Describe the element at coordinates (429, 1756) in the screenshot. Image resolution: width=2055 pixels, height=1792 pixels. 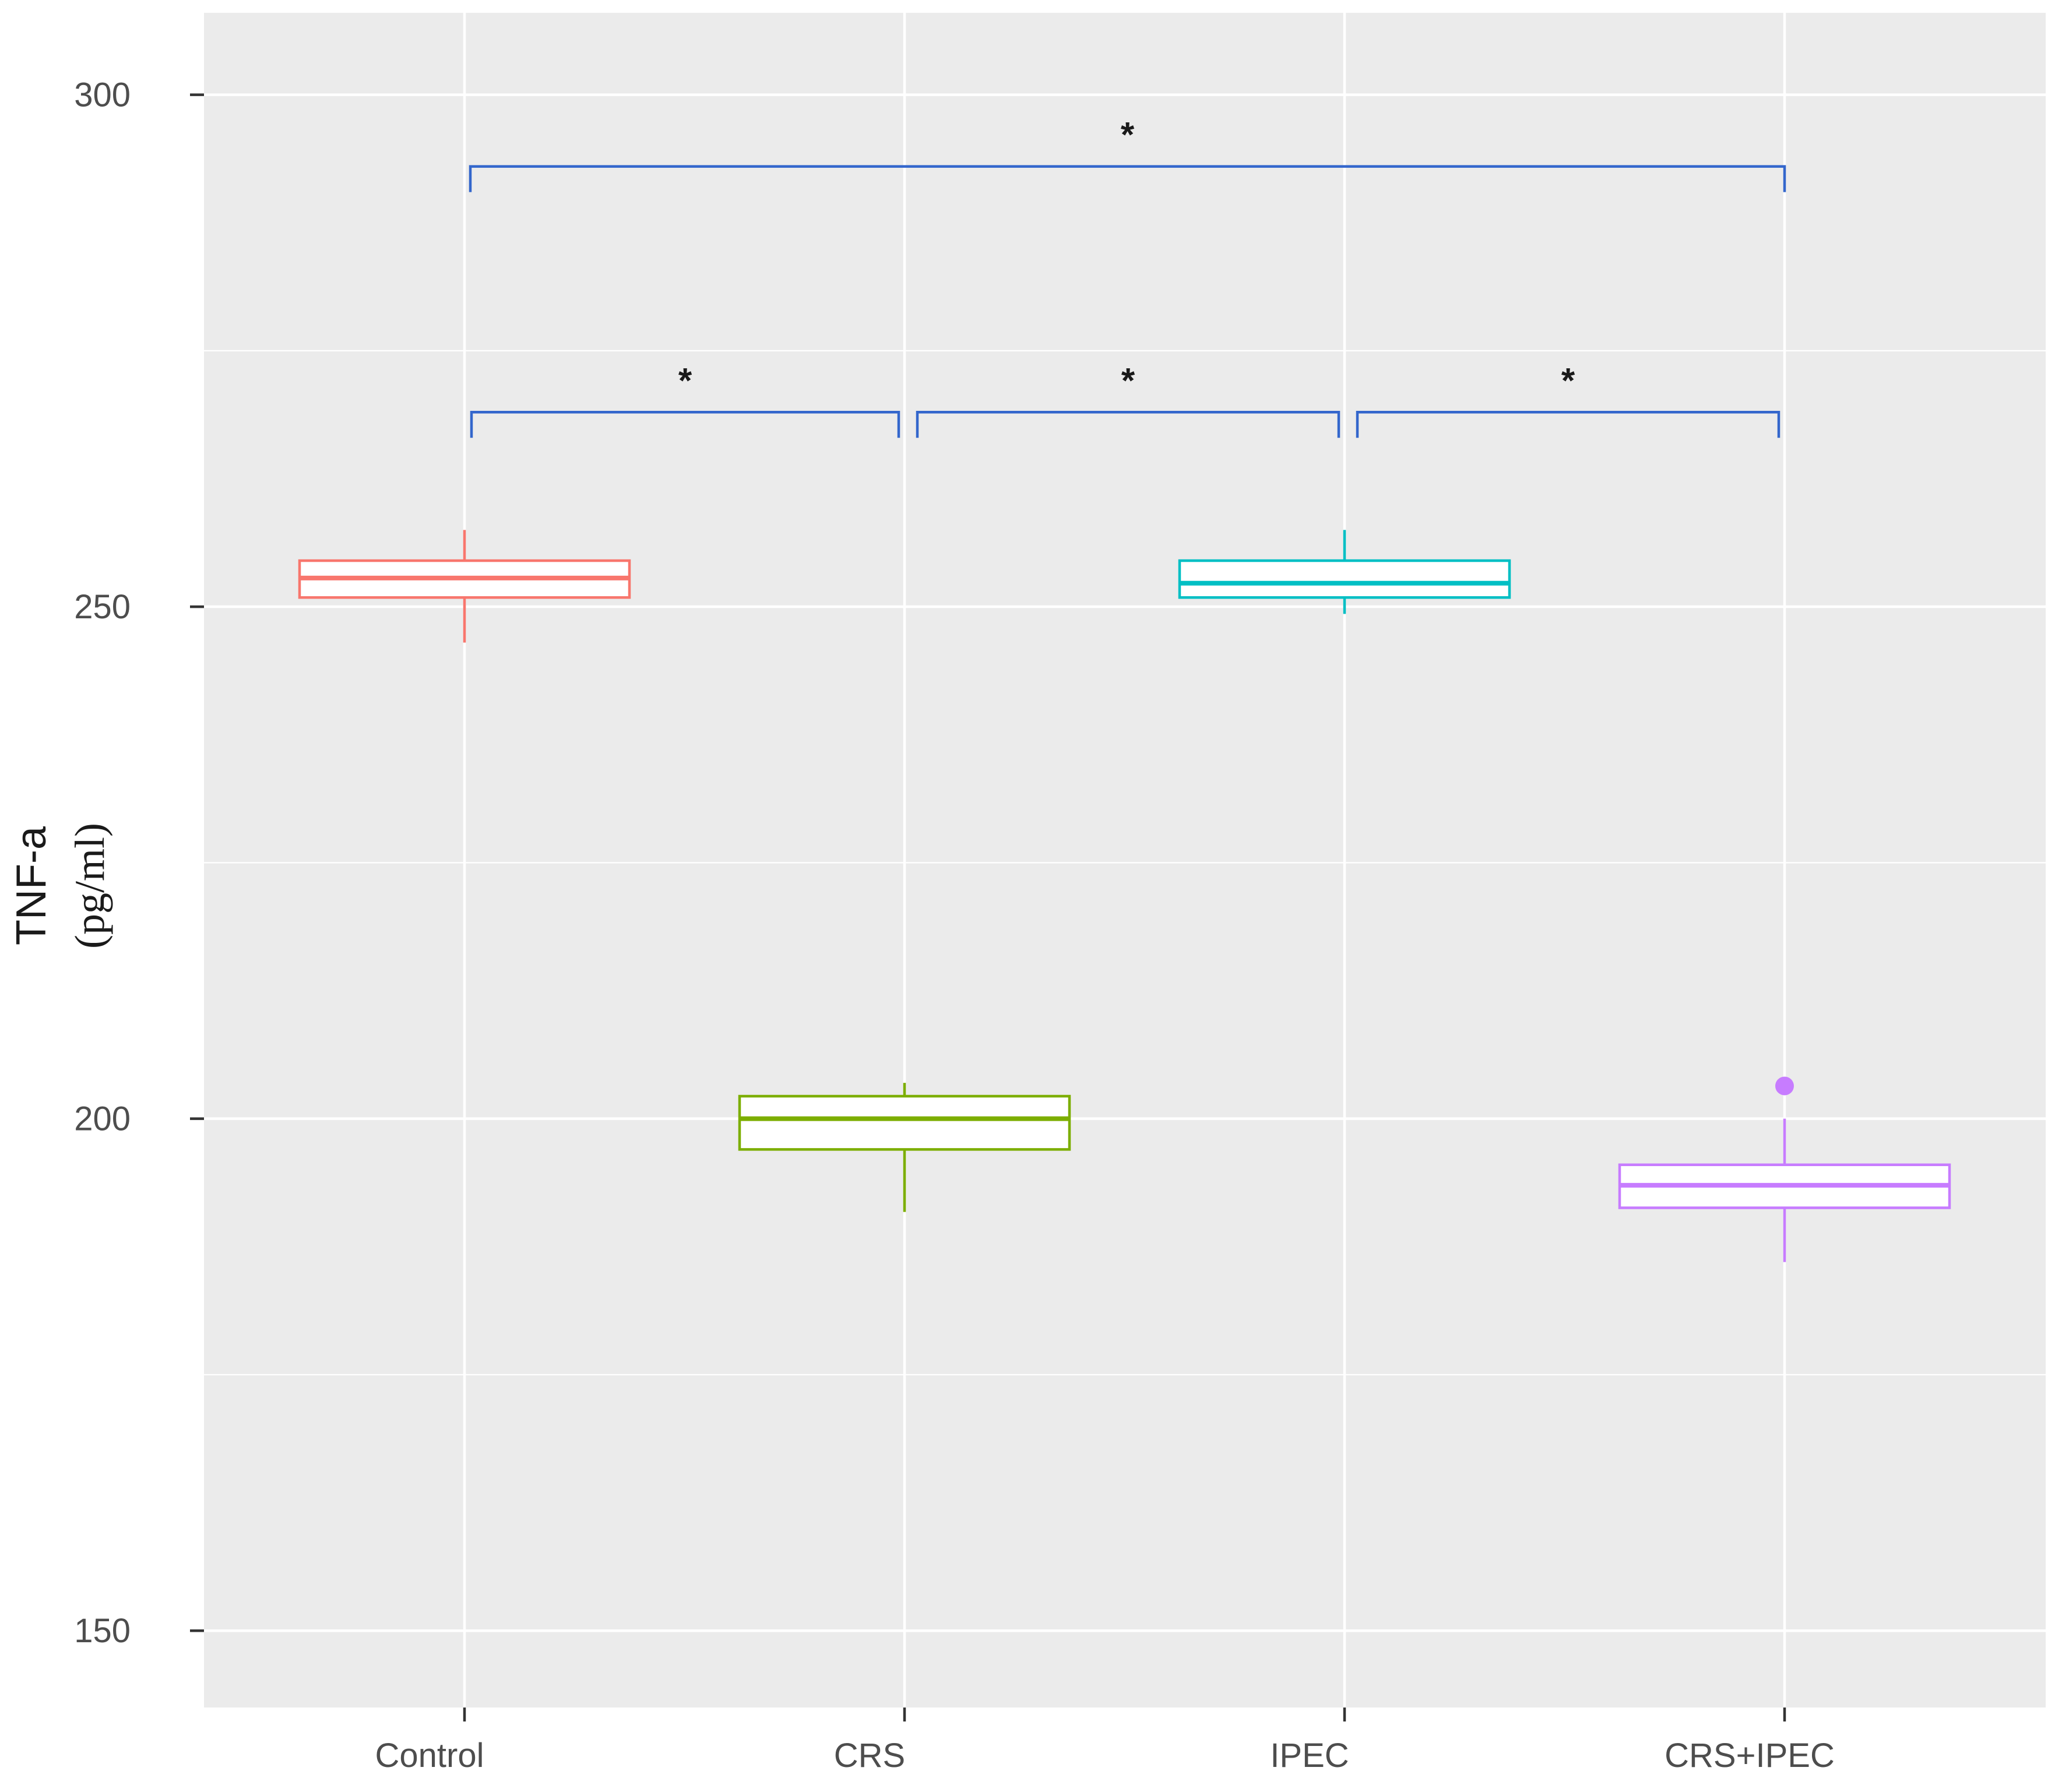
I see `x-tick-label: Control` at that location.